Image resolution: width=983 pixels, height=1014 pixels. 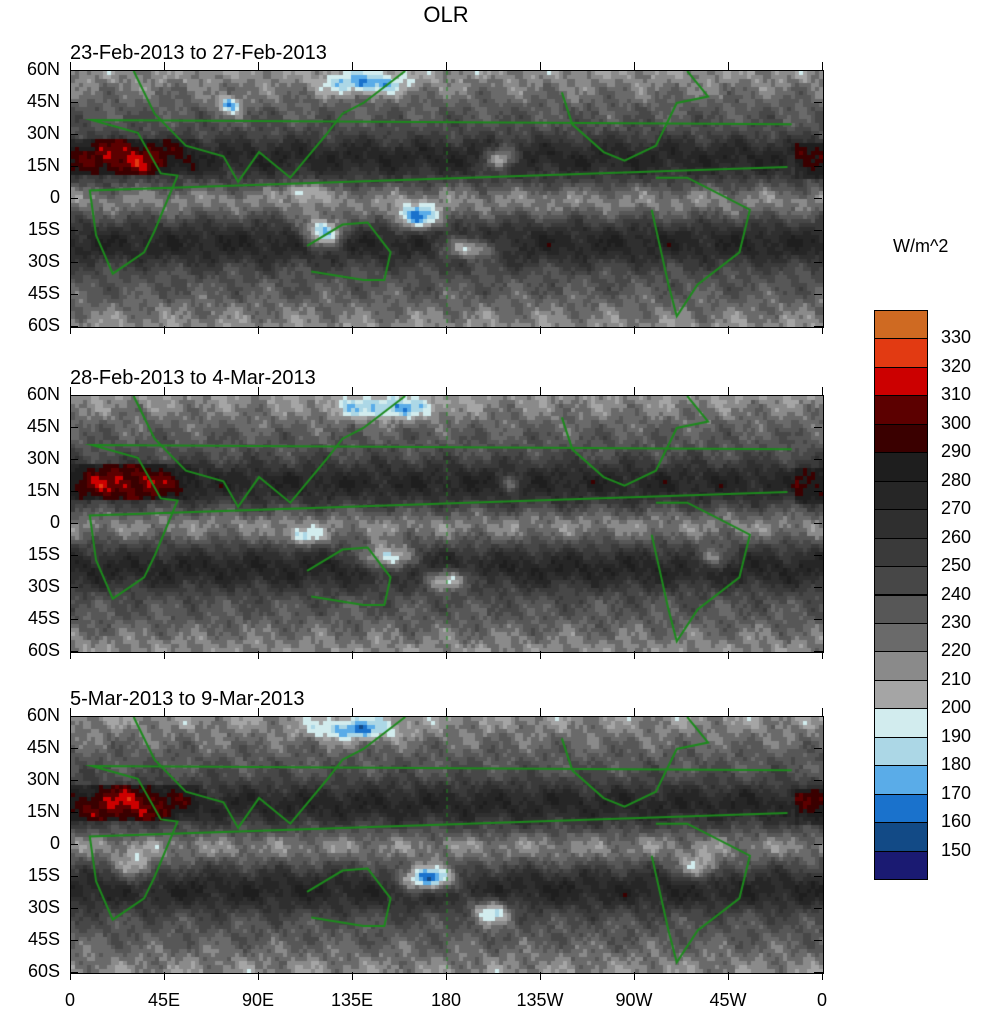 What do you see at coordinates (956, 792) in the screenshot?
I see `colorbar-label: 170` at bounding box center [956, 792].